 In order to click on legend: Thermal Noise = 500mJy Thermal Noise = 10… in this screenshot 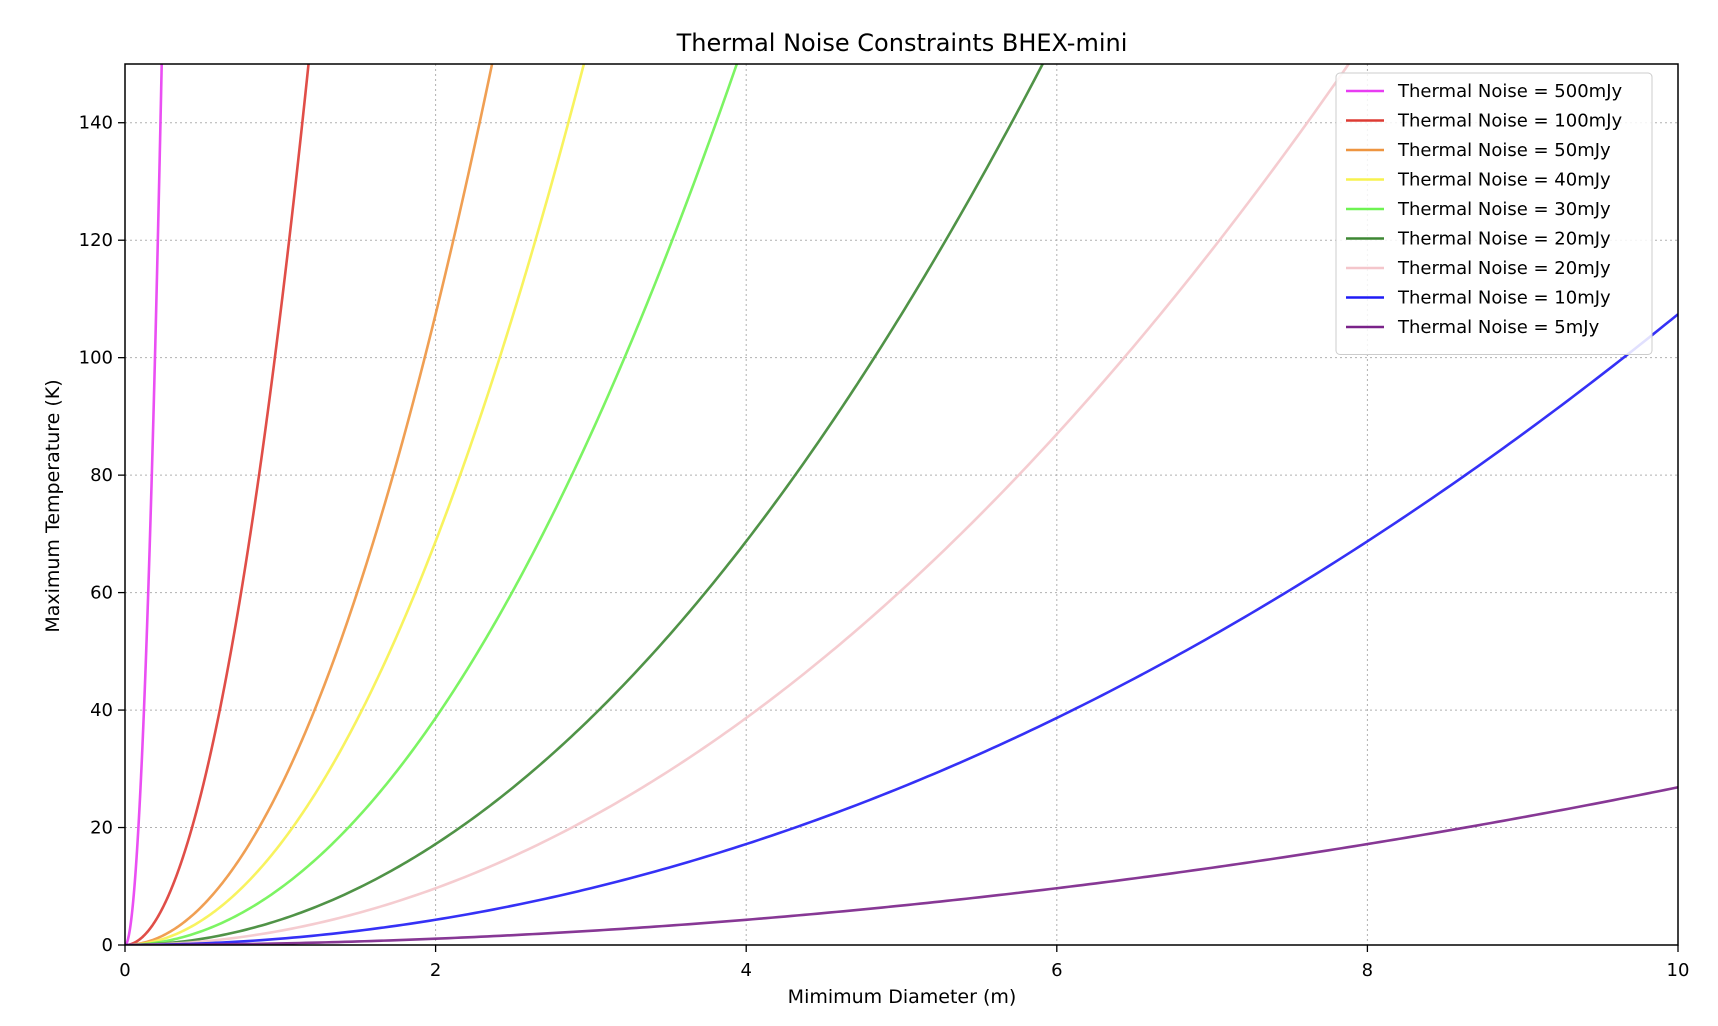, I will do `click(1494, 213)`.